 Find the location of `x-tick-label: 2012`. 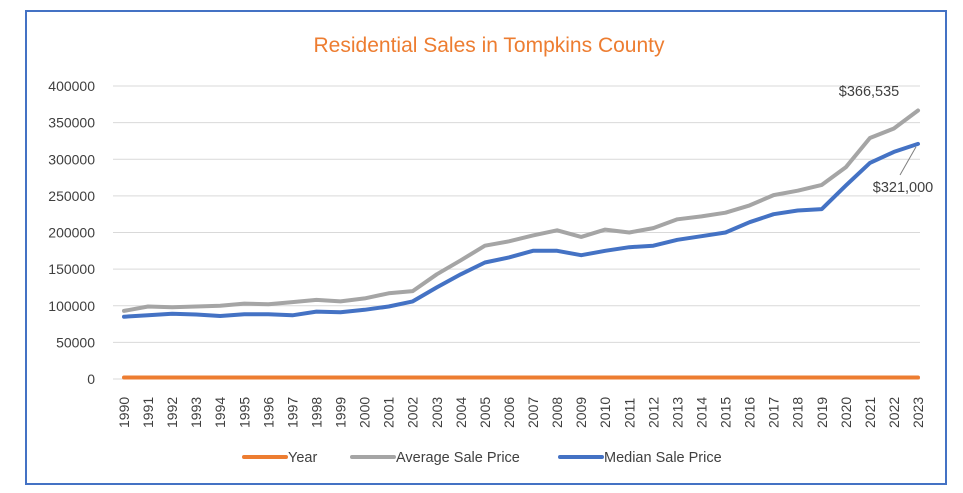

x-tick-label: 2012 is located at coordinates (653, 412).